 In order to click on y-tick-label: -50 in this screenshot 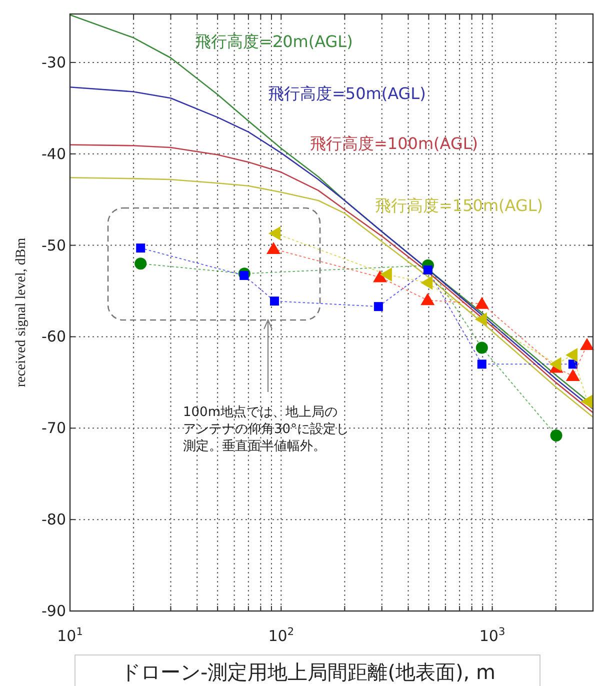, I will do `click(54, 245)`.